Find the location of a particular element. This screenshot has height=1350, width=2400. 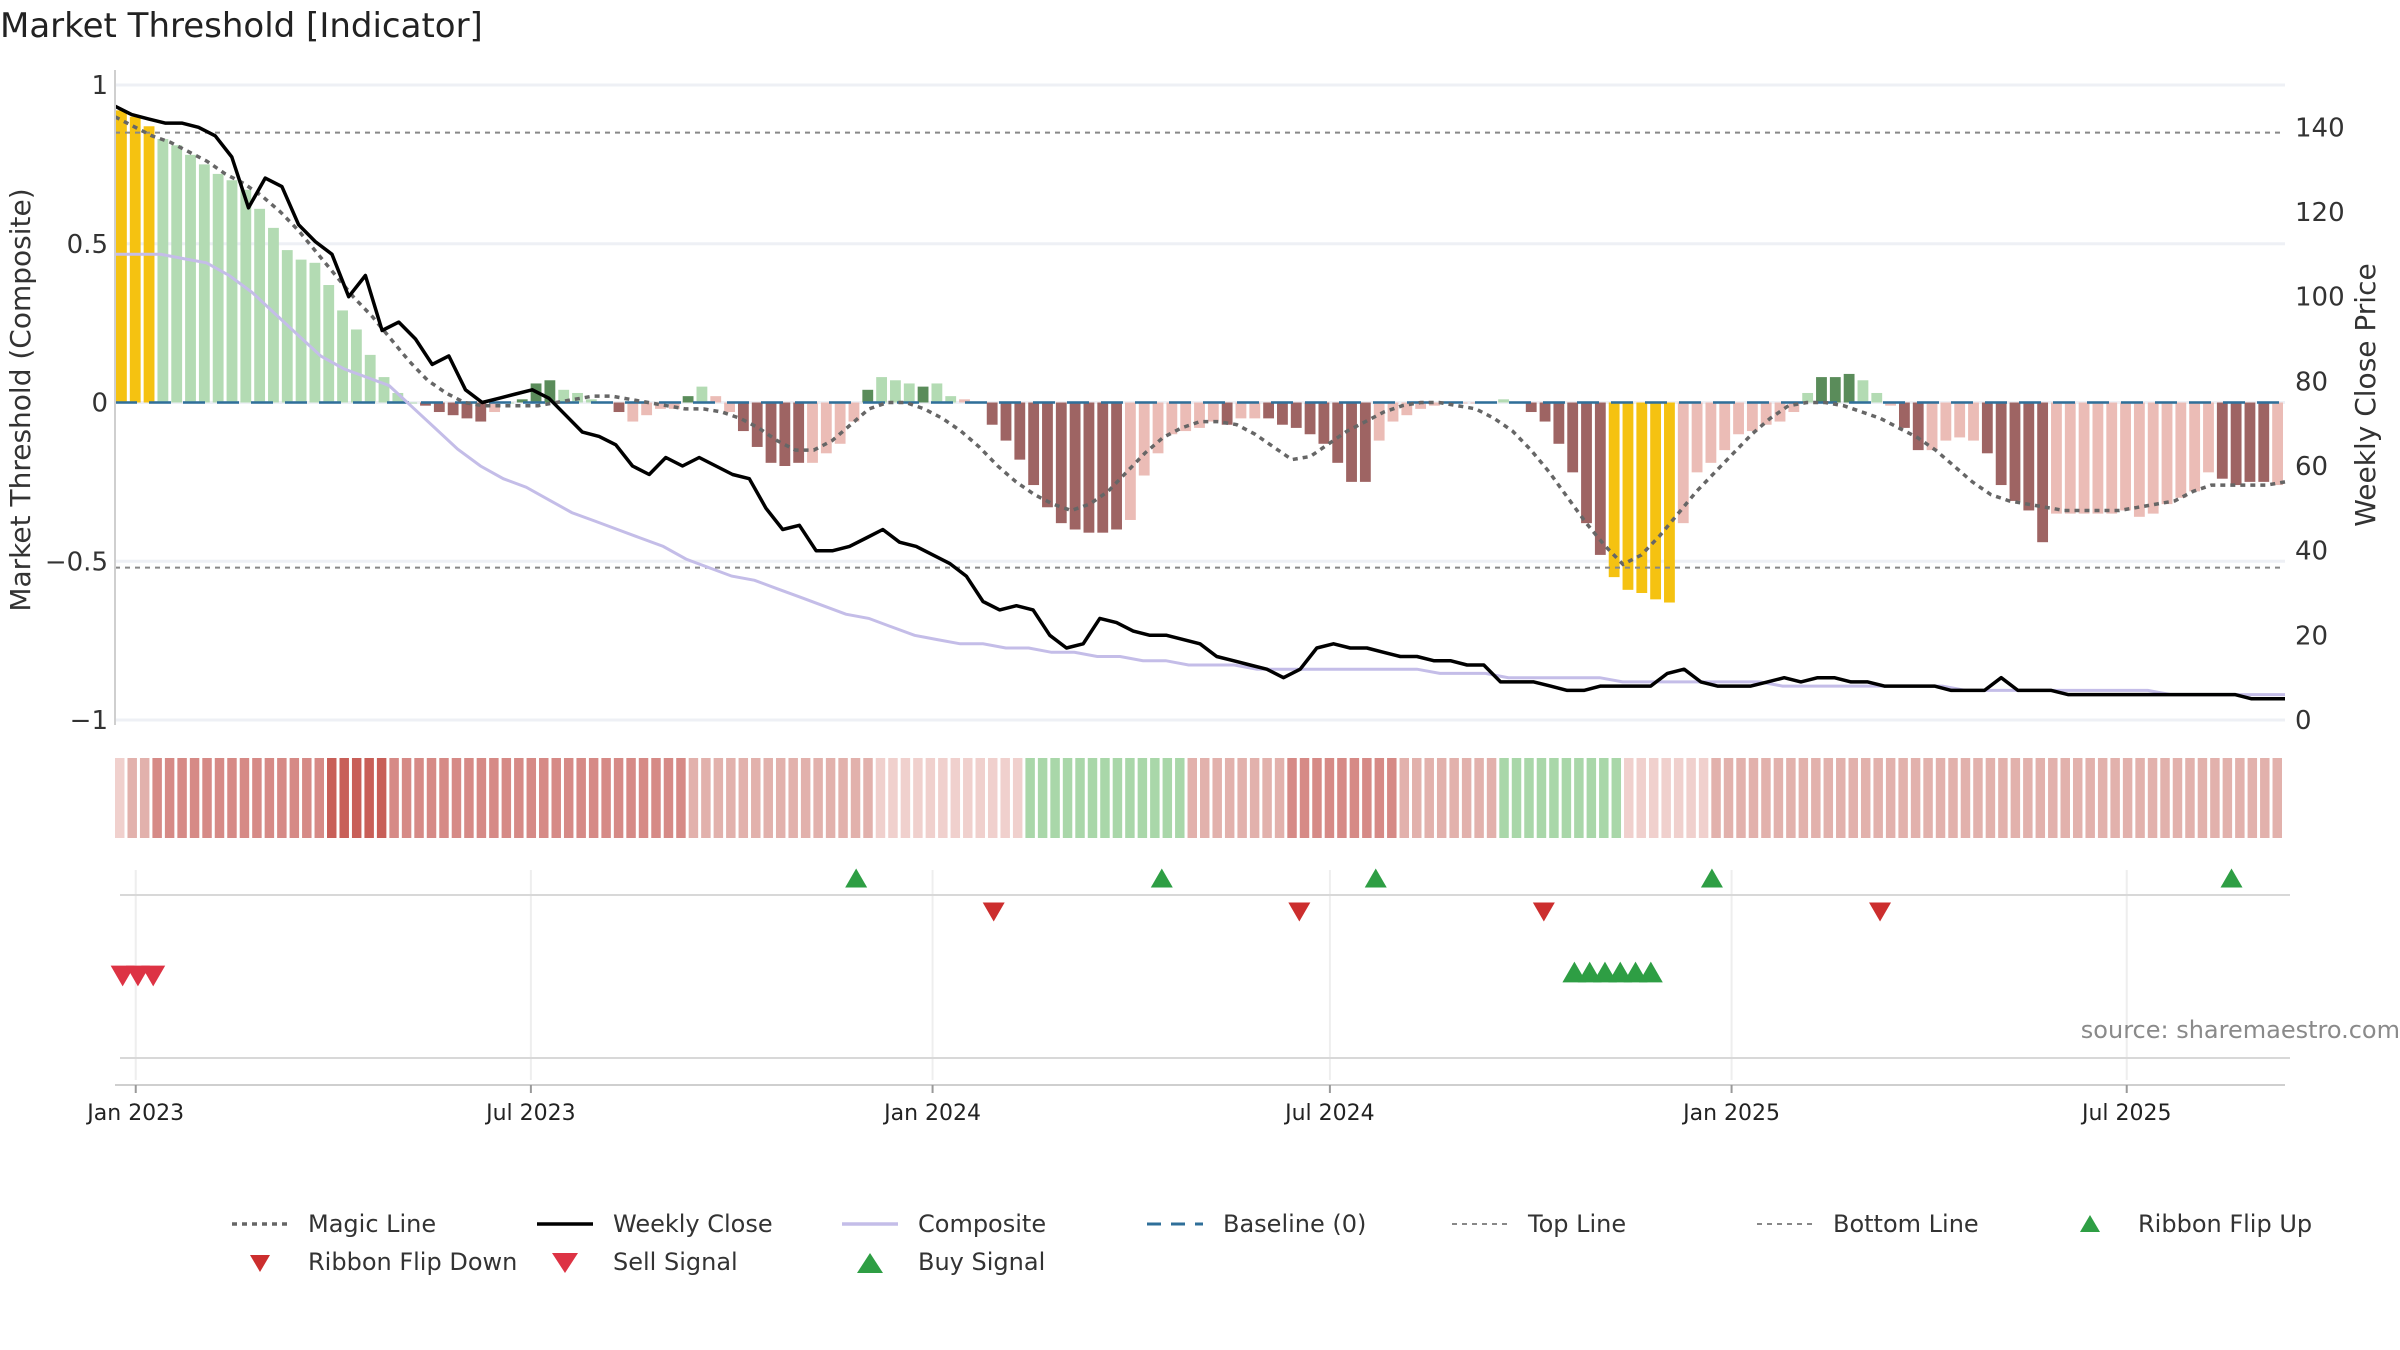

x-tick-label: Jan 2025 is located at coordinates (1730, 1113).